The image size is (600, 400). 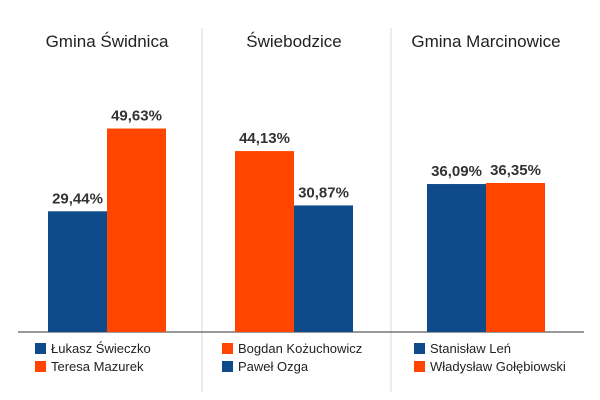 What do you see at coordinates (77, 198) in the screenshot?
I see `data-label: 29,44%` at bounding box center [77, 198].